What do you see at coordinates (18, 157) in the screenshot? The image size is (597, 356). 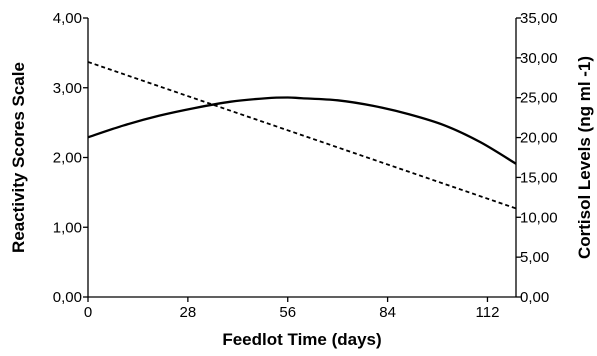 I see `y-left-axis-title: Reactivity Scores Scale` at bounding box center [18, 157].